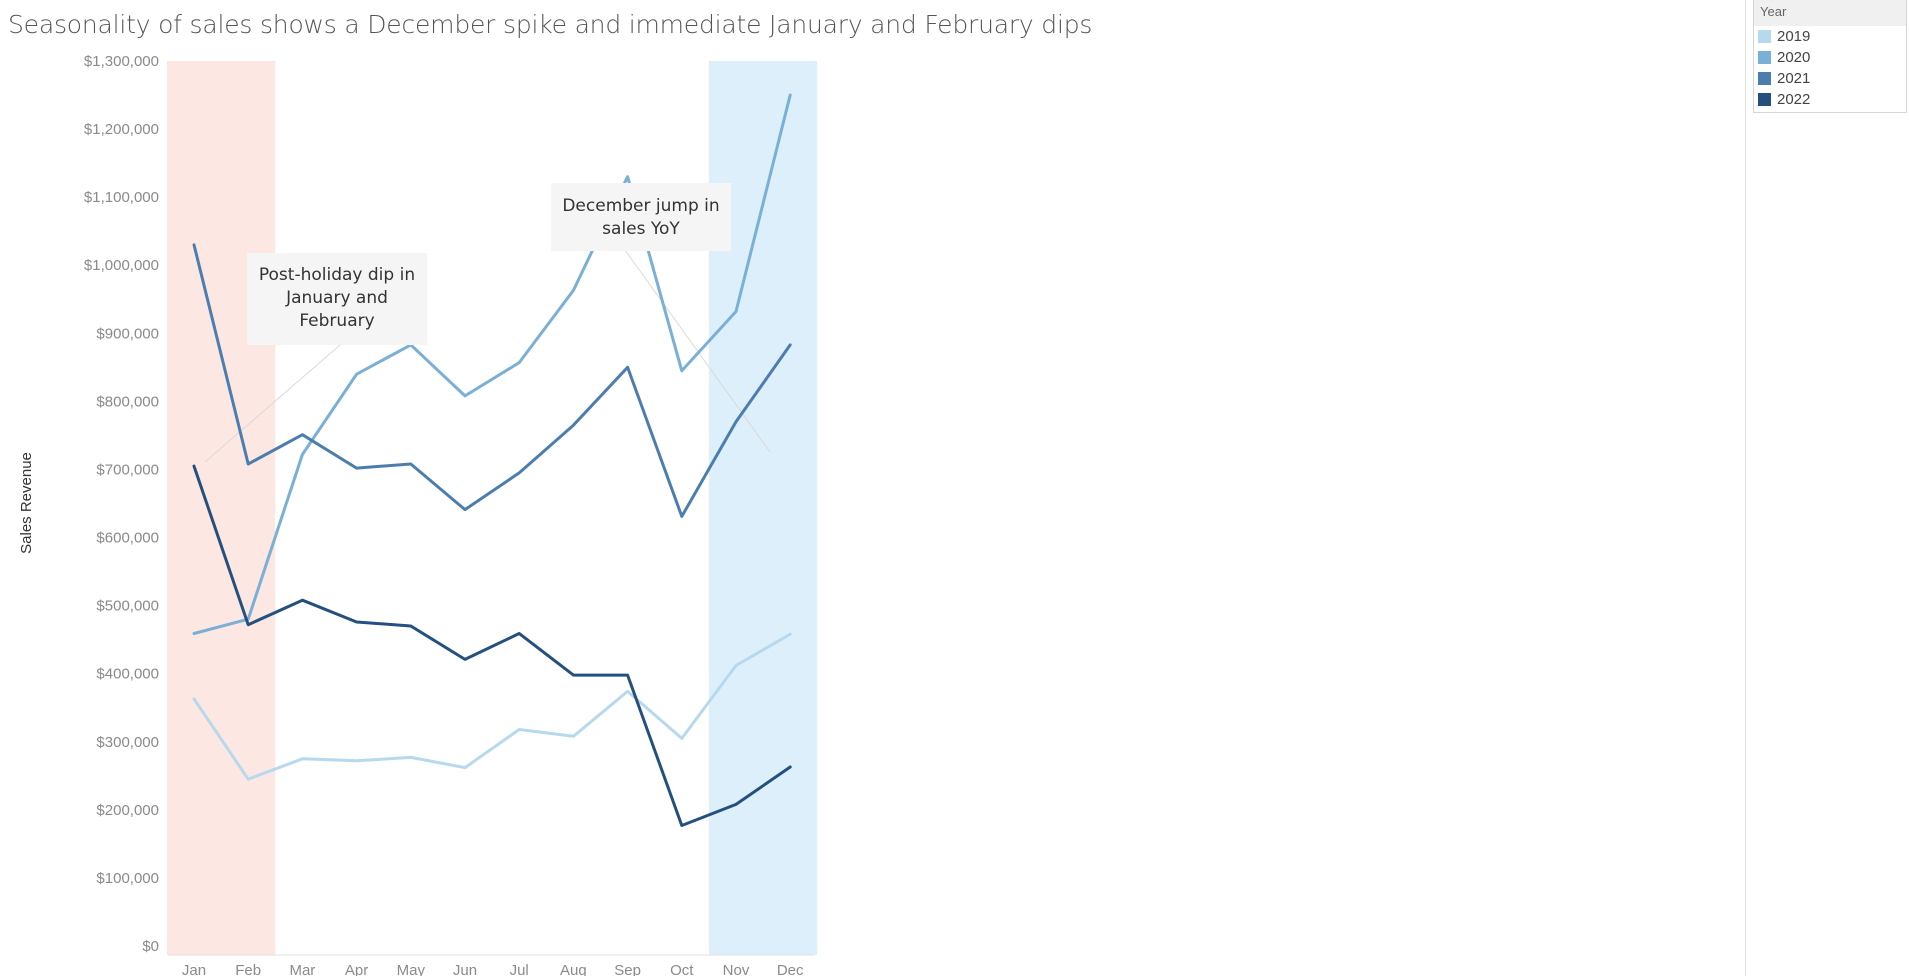 This screenshot has height=976, width=1909. I want to click on y-tick-label: $700,000, so click(127, 469).